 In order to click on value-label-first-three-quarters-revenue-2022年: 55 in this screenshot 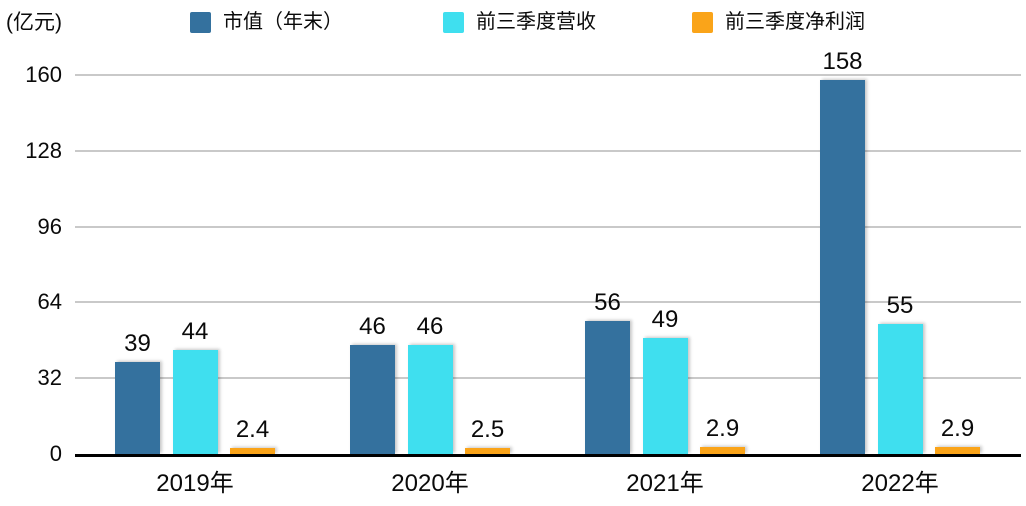, I will do `click(900, 305)`.